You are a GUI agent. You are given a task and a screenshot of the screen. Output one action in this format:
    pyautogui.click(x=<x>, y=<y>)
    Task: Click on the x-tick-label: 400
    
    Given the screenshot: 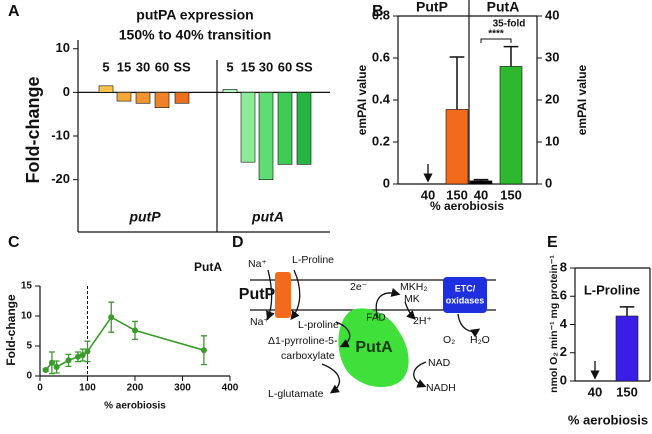 What is the action you would take?
    pyautogui.click(x=230, y=388)
    